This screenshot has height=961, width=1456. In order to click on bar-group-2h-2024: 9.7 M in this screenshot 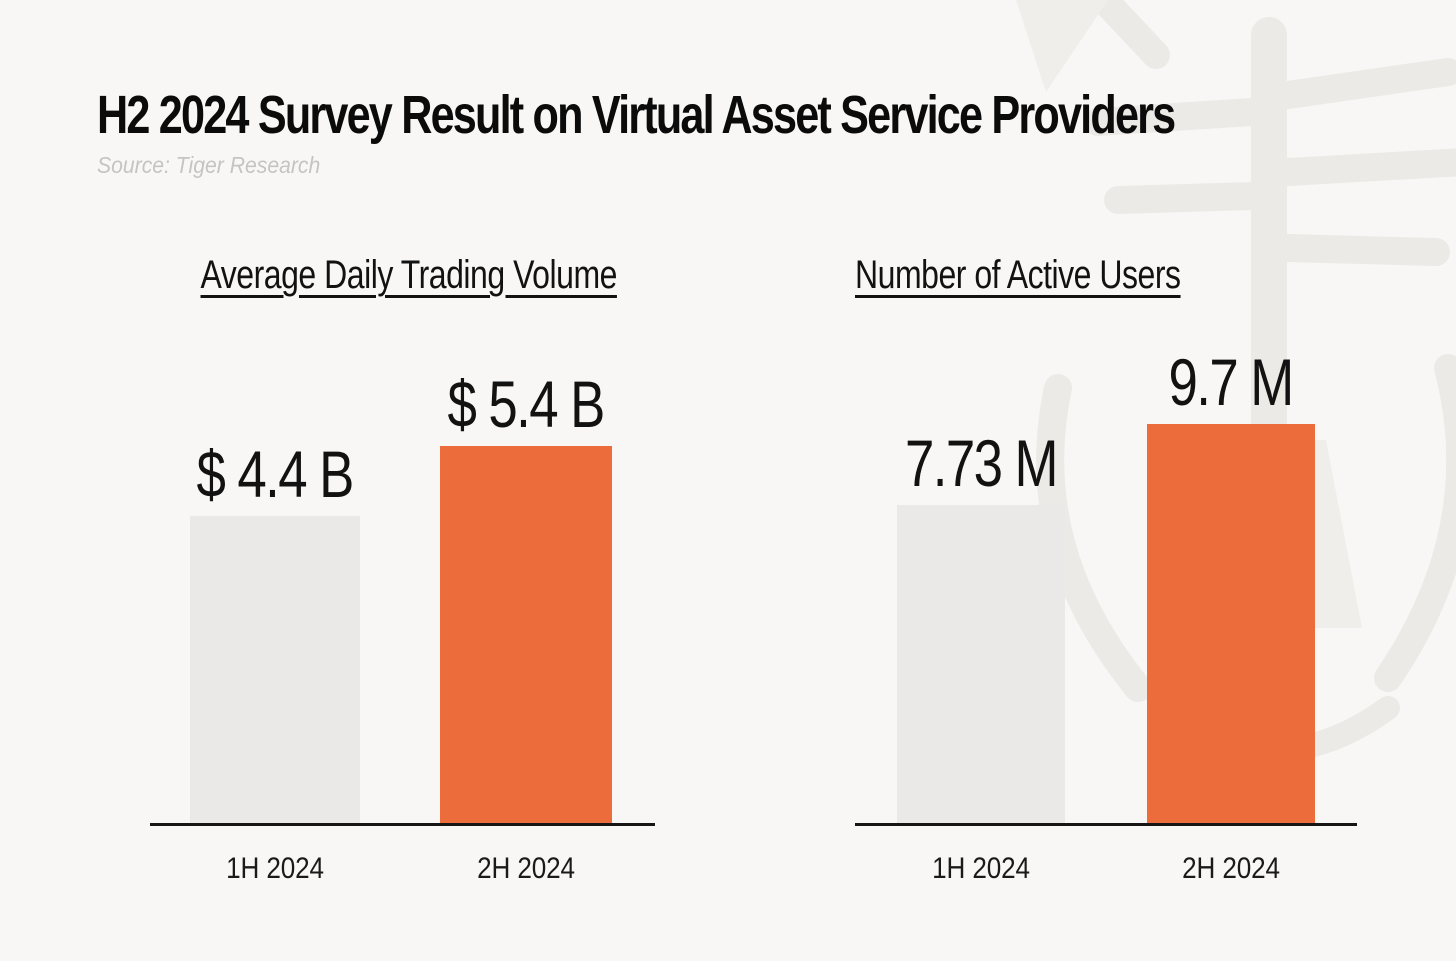, I will do `click(1231, 587)`.